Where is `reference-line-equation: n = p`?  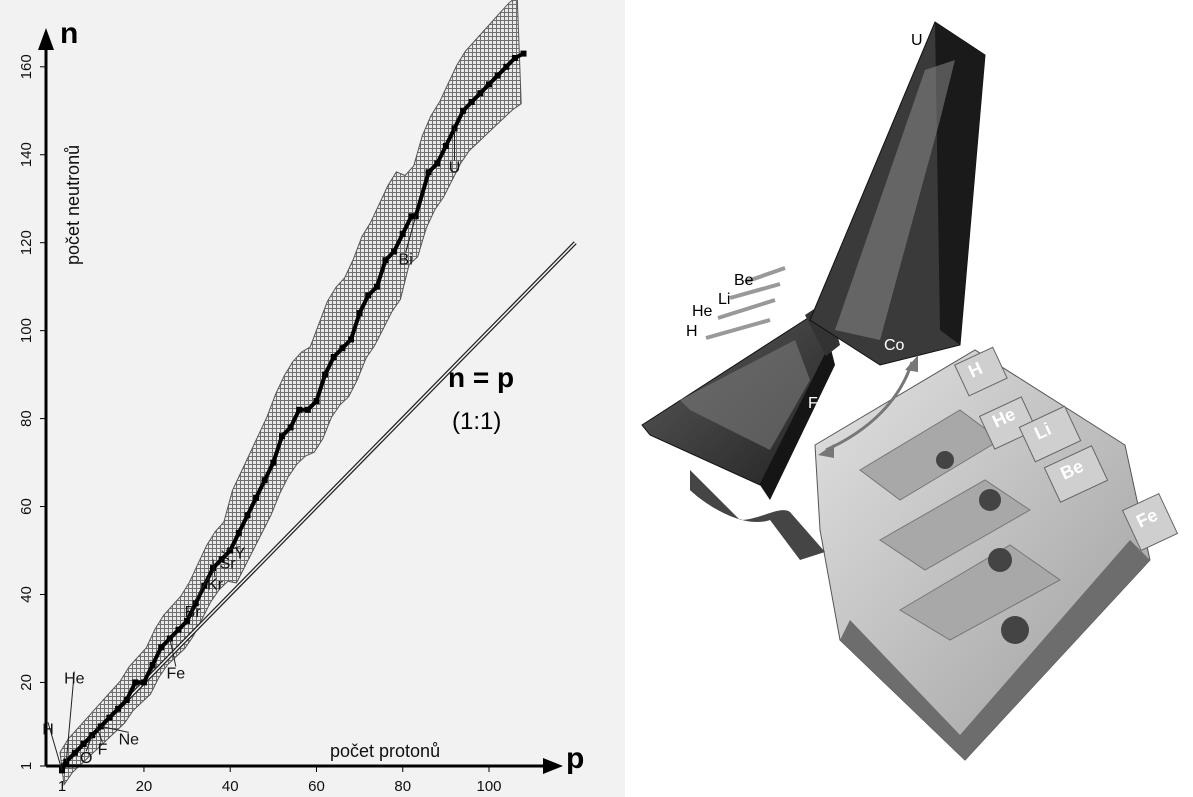
reference-line-equation: n = p is located at coordinates (481, 377).